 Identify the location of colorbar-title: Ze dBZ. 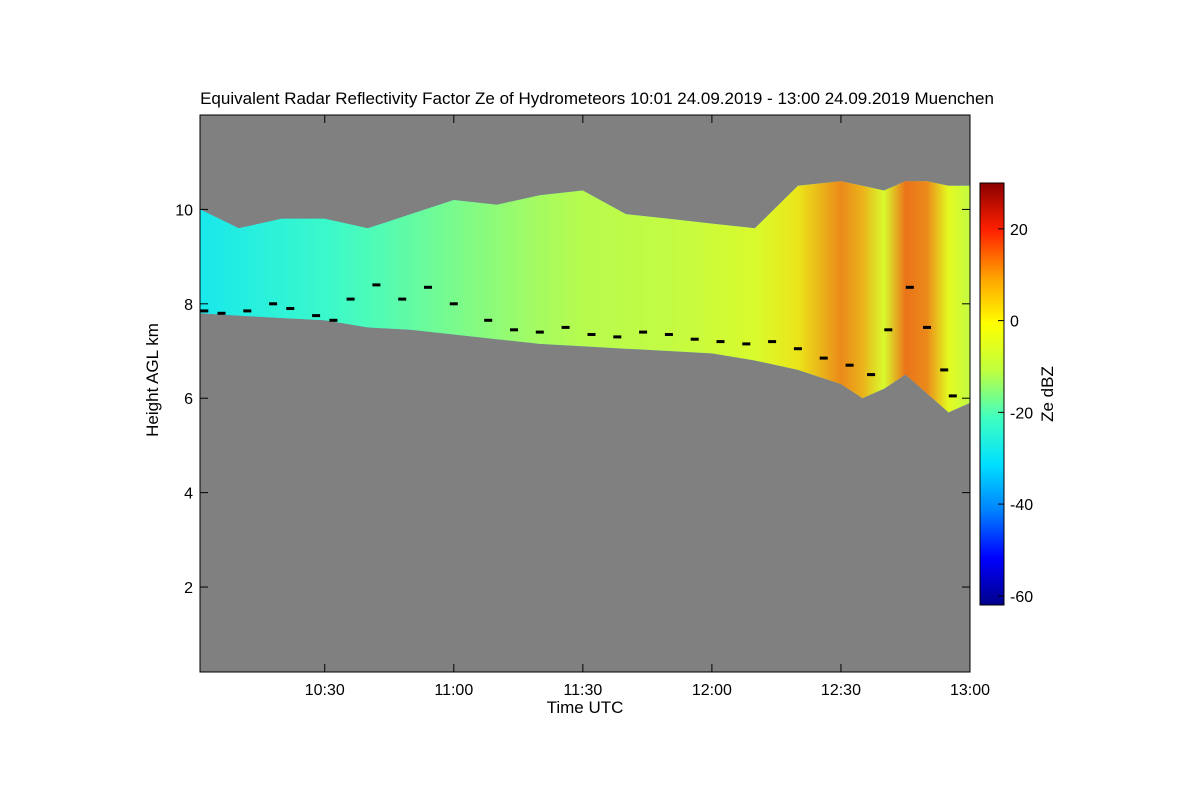
(1047, 394).